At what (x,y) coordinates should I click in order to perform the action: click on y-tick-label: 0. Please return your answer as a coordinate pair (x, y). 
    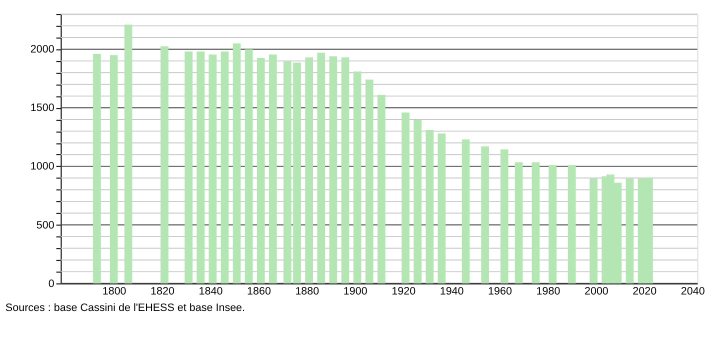
    Looking at the image, I should click on (51, 284).